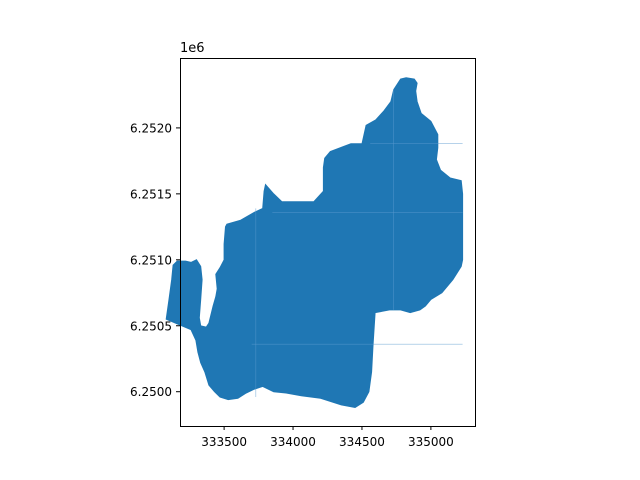 This screenshot has height=480, width=640. I want to click on y-tick-label: 6.2520, so click(151, 128).